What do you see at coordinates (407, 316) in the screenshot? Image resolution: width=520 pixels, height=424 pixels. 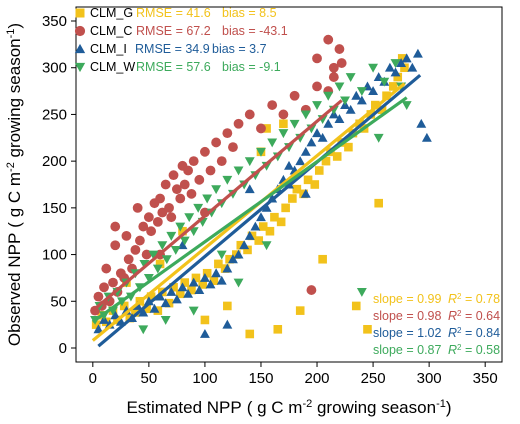 I see `stat-slope-clm-c: slope = 0.98` at bounding box center [407, 316].